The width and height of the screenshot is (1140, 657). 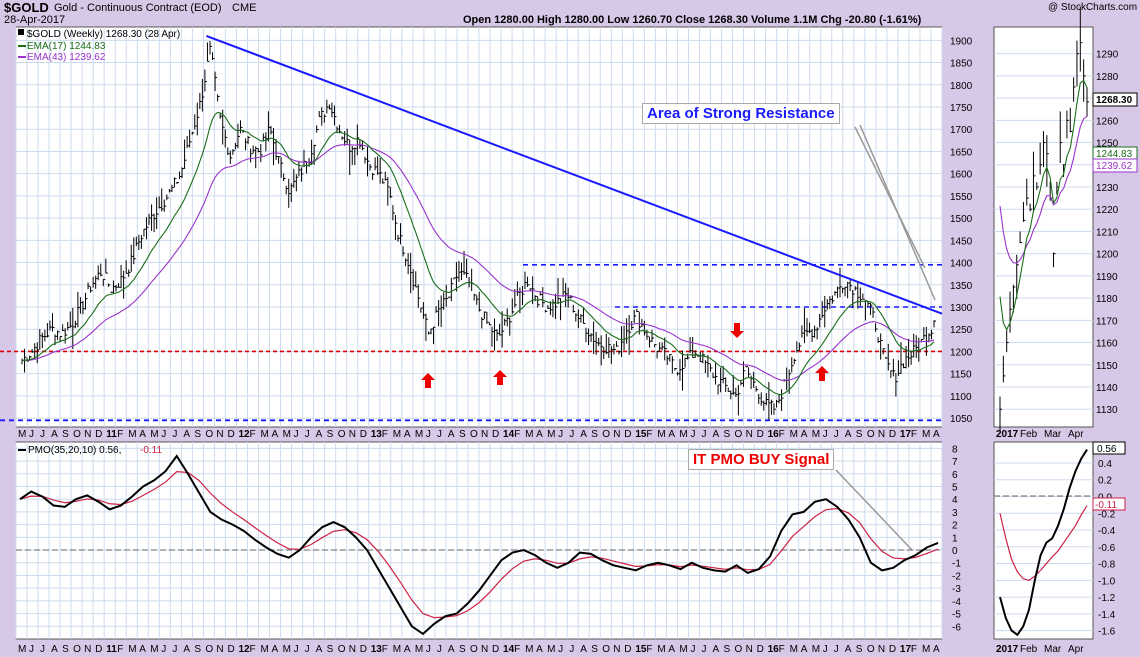 What do you see at coordinates (377, 434) in the screenshot?
I see `x-tick-label: 13` at bounding box center [377, 434].